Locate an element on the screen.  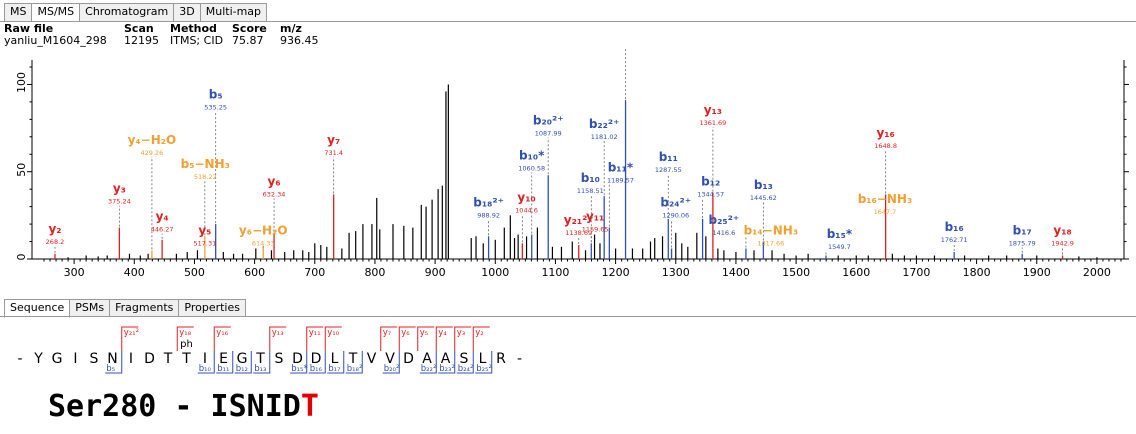
ion-label-y: y₁₈ is located at coordinates (1062, 231).